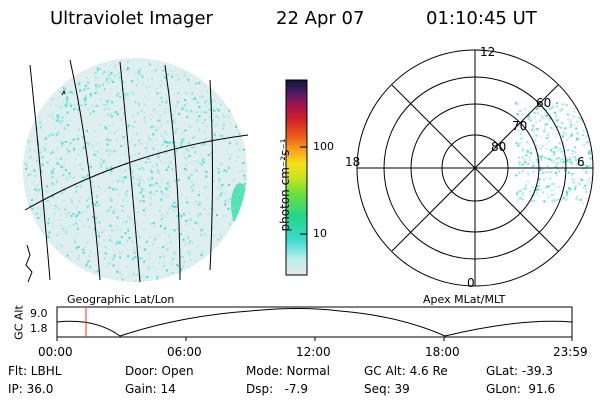 The height and width of the screenshot is (400, 600). Describe the element at coordinates (464, 299) in the screenshot. I see `apex-label: Apex MLat/MLT` at that location.